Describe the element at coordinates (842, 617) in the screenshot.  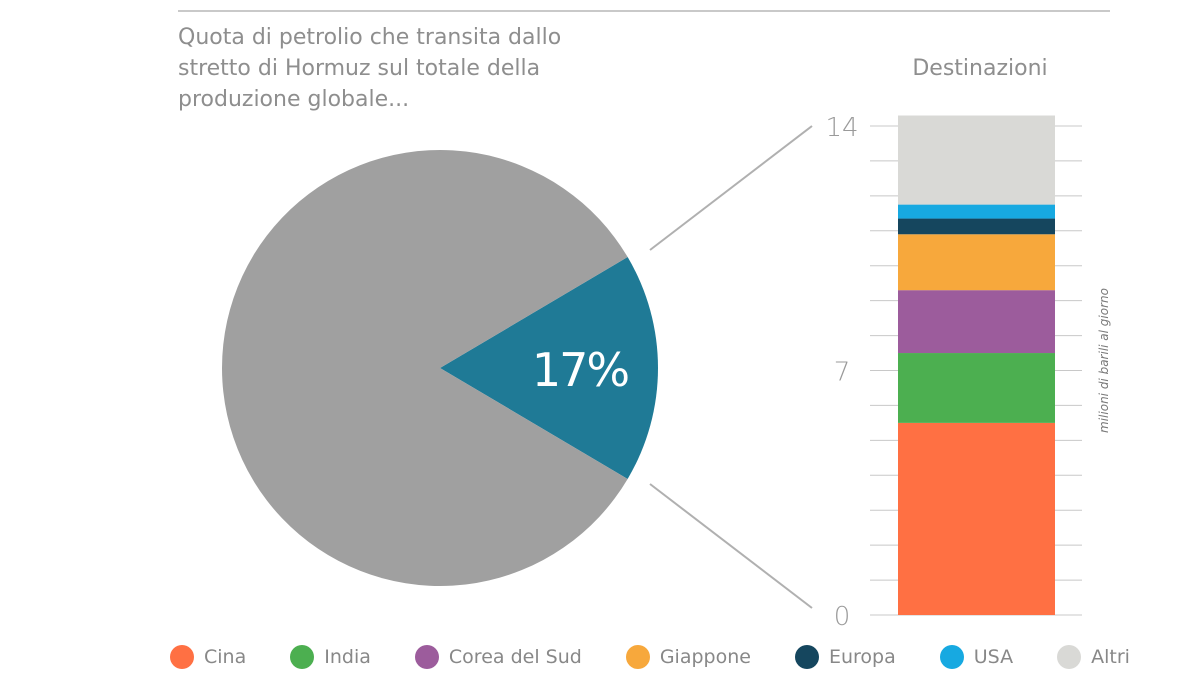
I see `y-tick-label: 0` at that location.